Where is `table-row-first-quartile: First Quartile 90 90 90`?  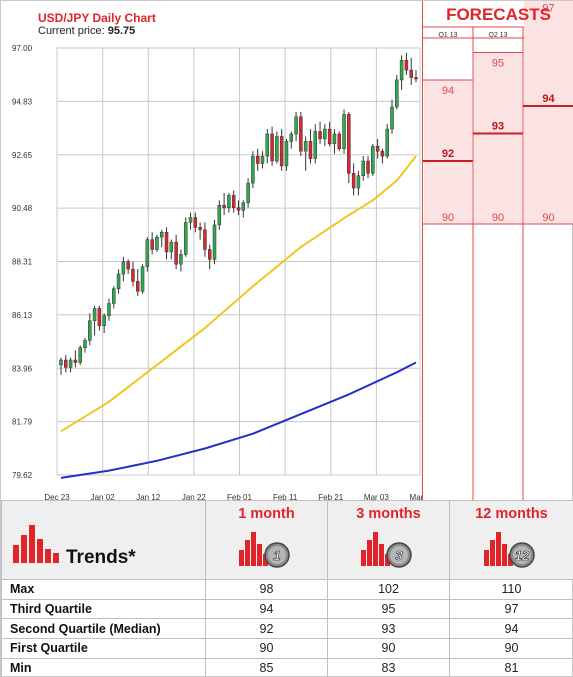
table-row-first-quartile: First Quartile 90 90 90 is located at coordinates (287, 648).